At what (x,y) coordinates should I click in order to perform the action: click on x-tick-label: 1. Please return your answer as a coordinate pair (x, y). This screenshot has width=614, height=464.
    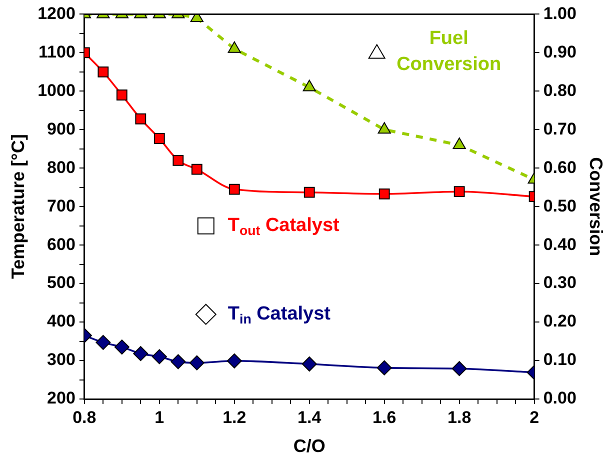
    Looking at the image, I should click on (159, 417).